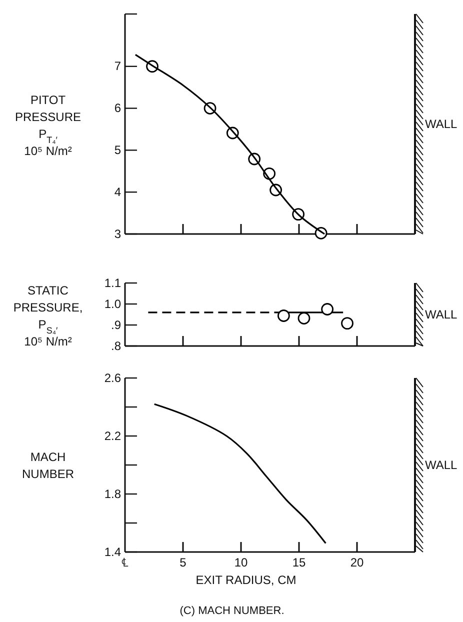 This screenshot has height=622, width=463. Describe the element at coordinates (118, 66) in the screenshot. I see `y-tick-label: 7` at that location.